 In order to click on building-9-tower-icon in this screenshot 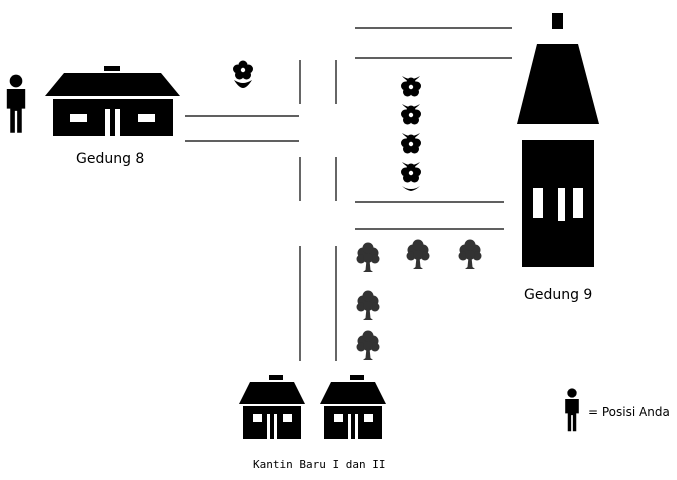, I will do `click(558, 140)`.